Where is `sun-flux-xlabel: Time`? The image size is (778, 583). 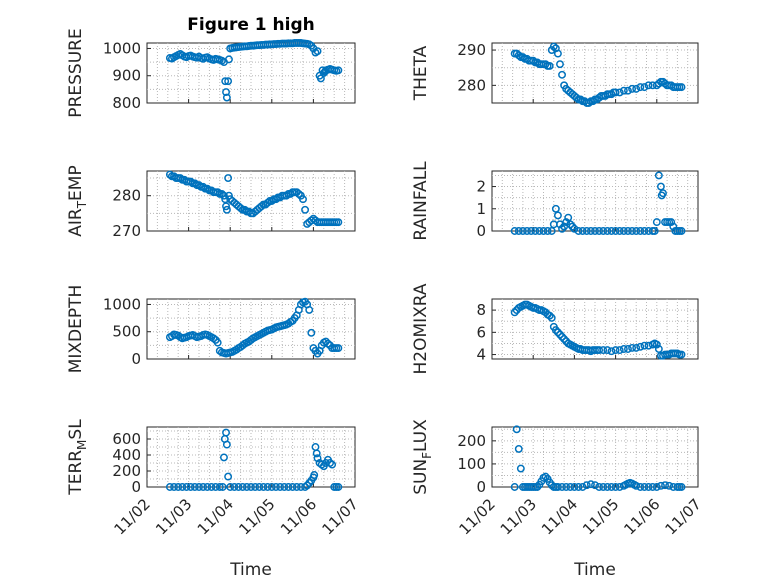
sun-flux-xlabel: Time is located at coordinates (594, 570).